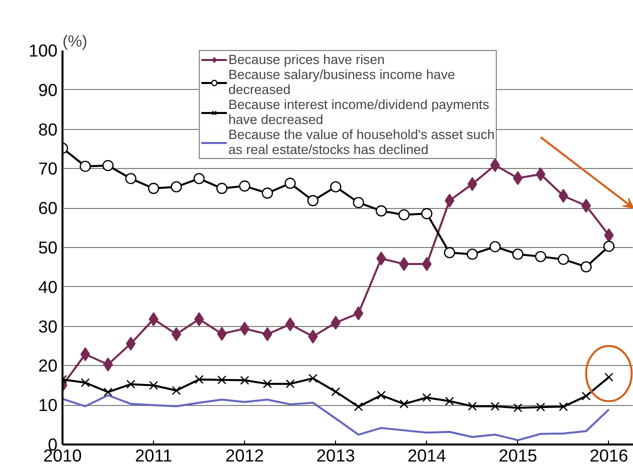 The width and height of the screenshot is (633, 474). What do you see at coordinates (48, 366) in the screenshot?
I see `y-tick-label: 20` at bounding box center [48, 366].